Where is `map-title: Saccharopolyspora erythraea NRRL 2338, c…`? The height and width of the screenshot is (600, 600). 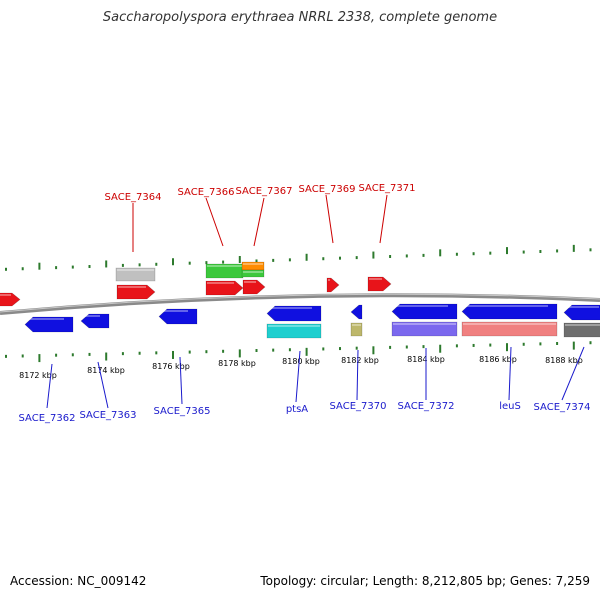
map-title: Saccharopolyspora erythraea NRRL 2338, c… is located at coordinates (300, 17).